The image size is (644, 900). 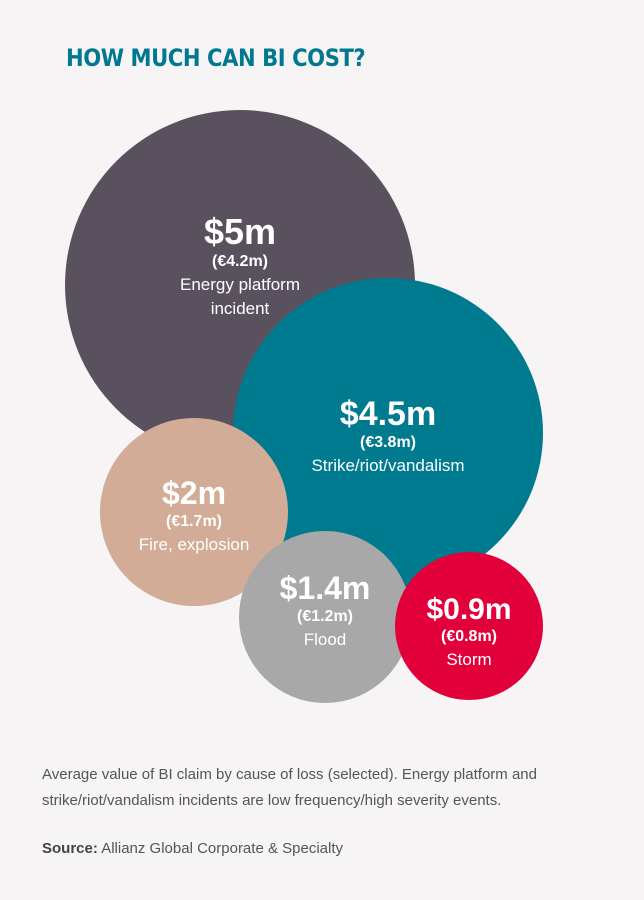 I want to click on bubble-storm: $0.9m (€0.8m) Storm, so click(x=469, y=626).